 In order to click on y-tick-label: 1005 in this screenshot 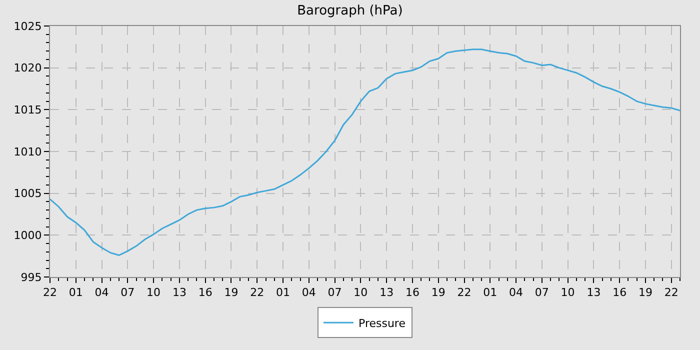, I will do `click(28, 193)`.